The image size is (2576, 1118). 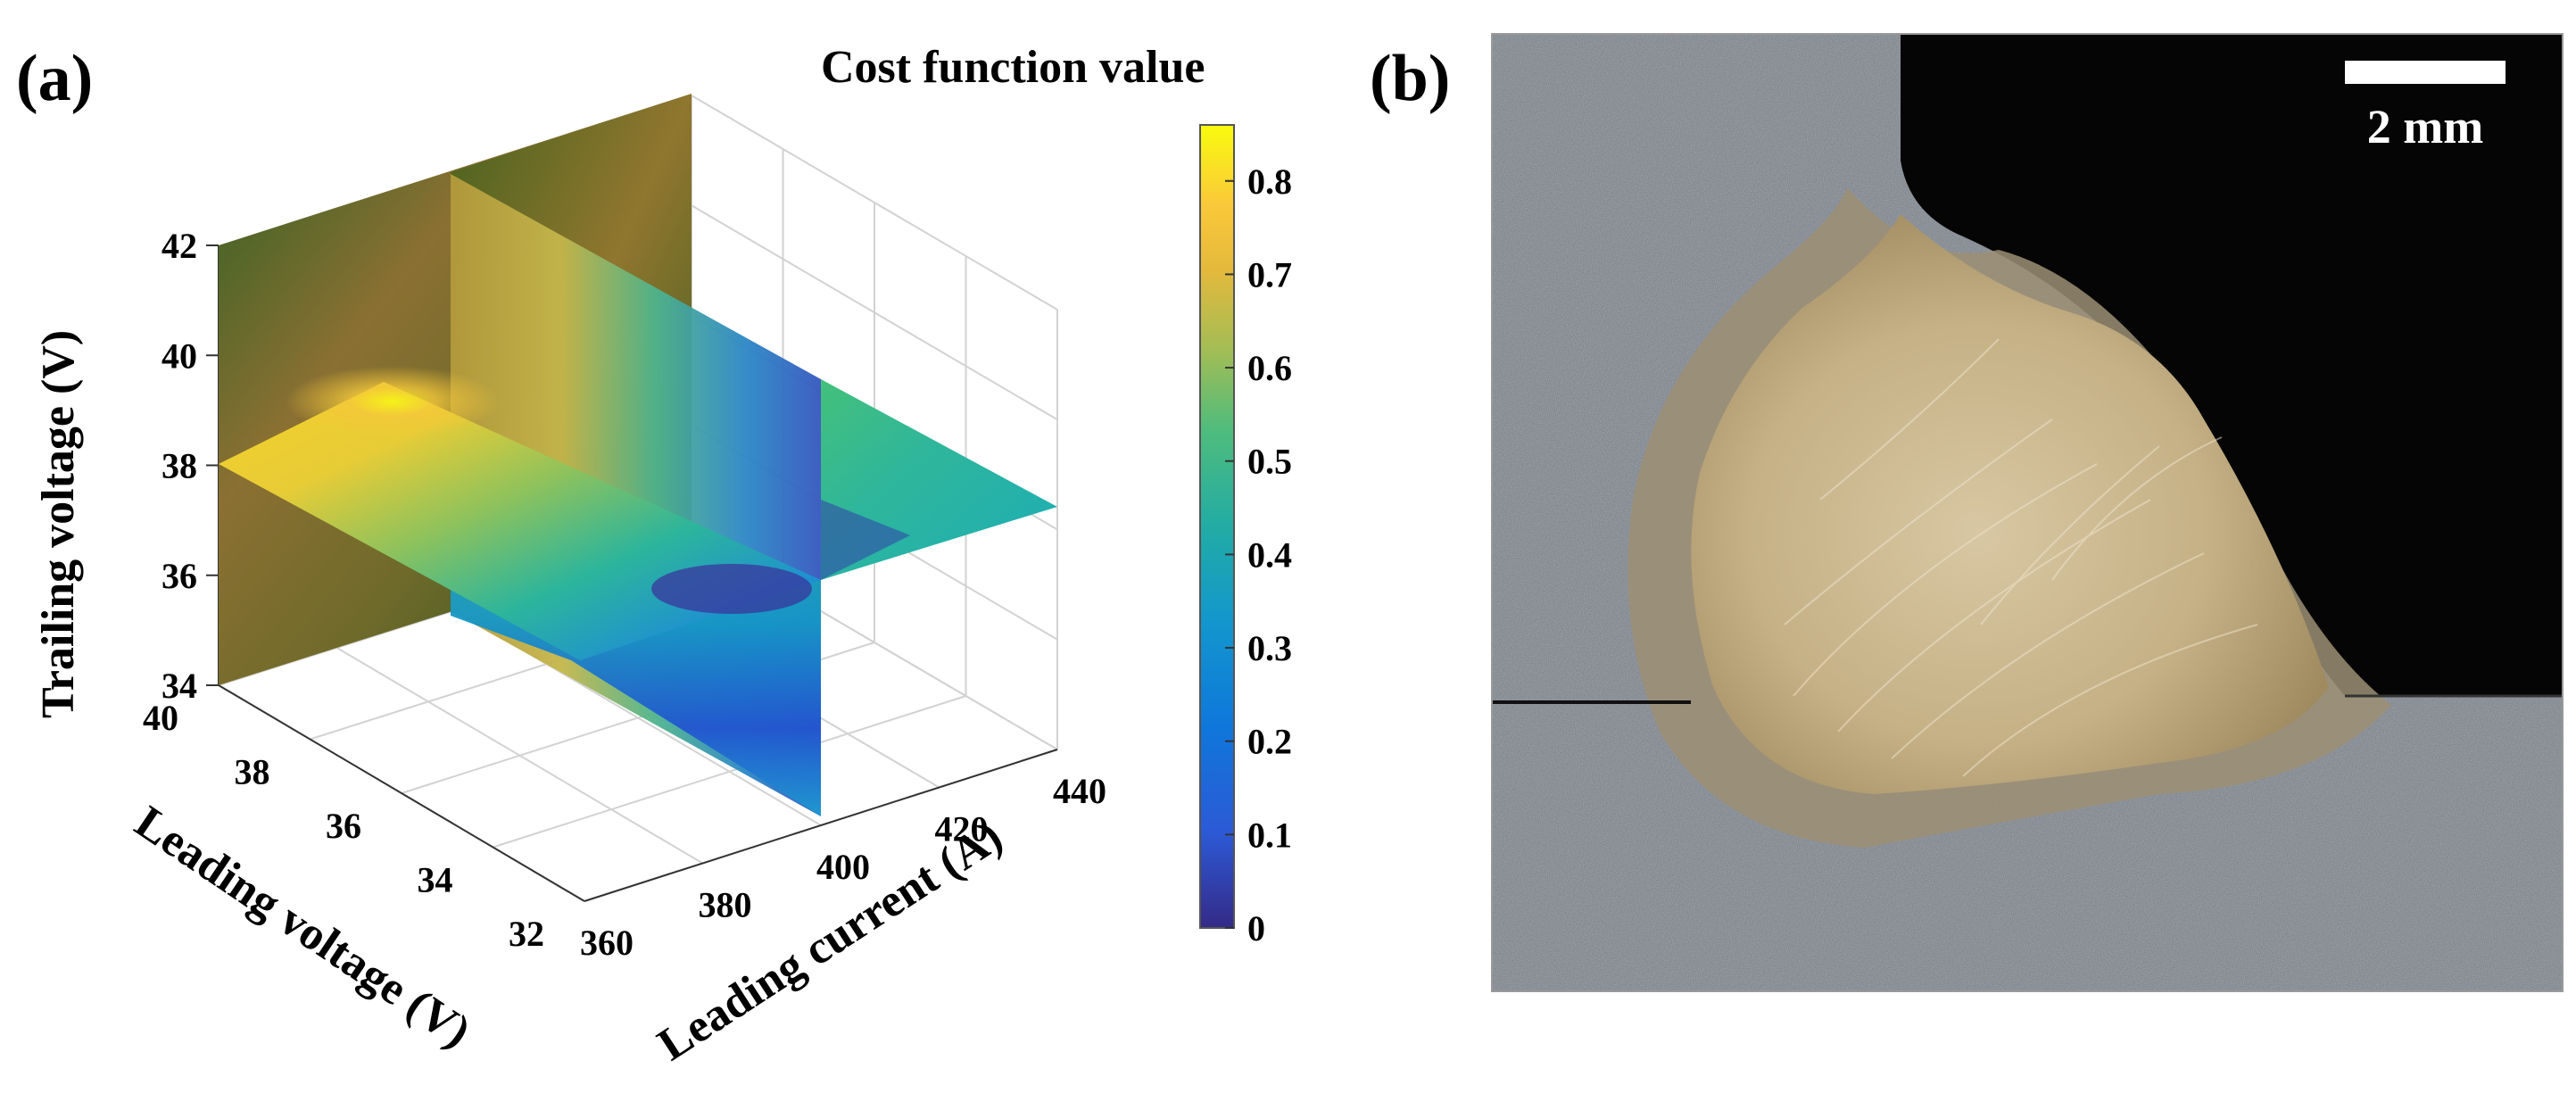 I want to click on scale-bar-label: 2 mm, so click(x=2425, y=127).